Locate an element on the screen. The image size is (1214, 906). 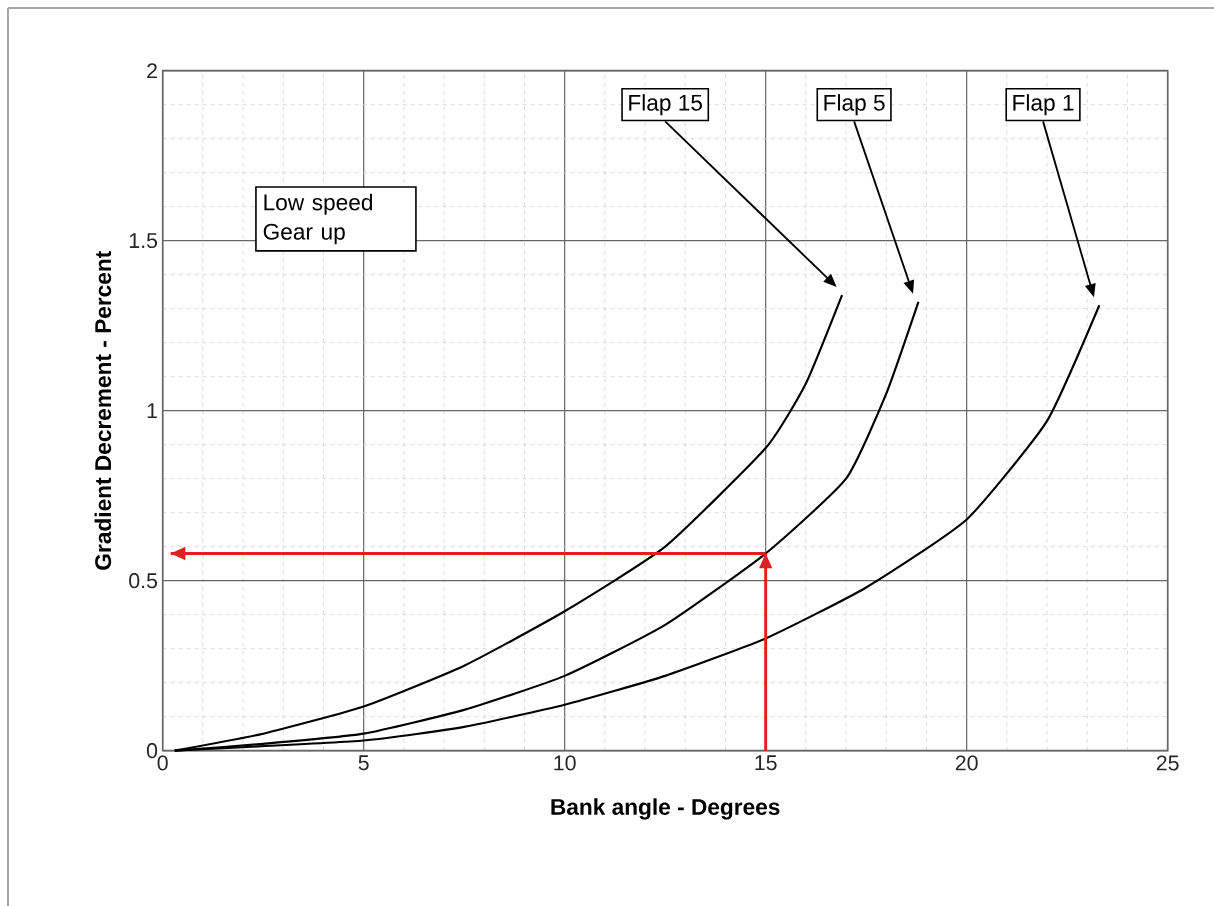
x-axis-title: Bank angle - Degrees is located at coordinates (665, 809).